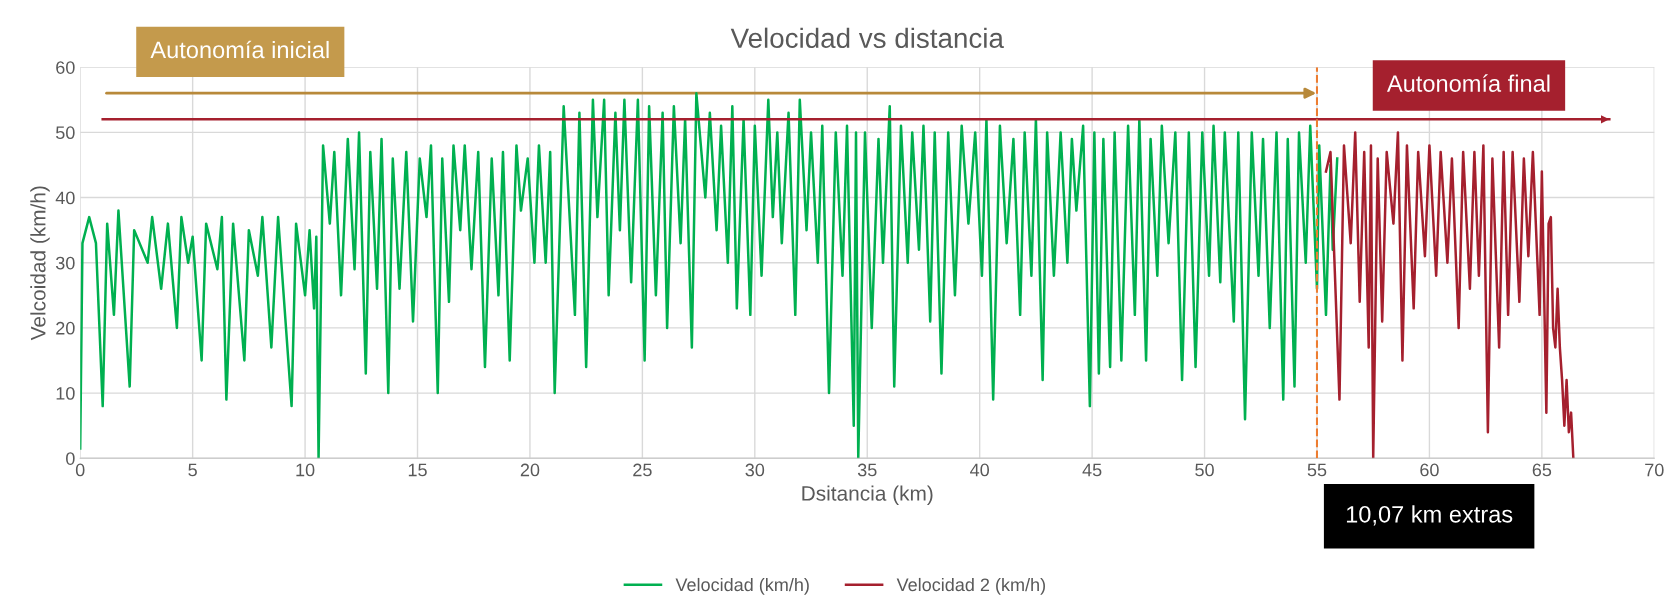 The image size is (1671, 611). I want to click on x-tick-label: 5, so click(192, 470).